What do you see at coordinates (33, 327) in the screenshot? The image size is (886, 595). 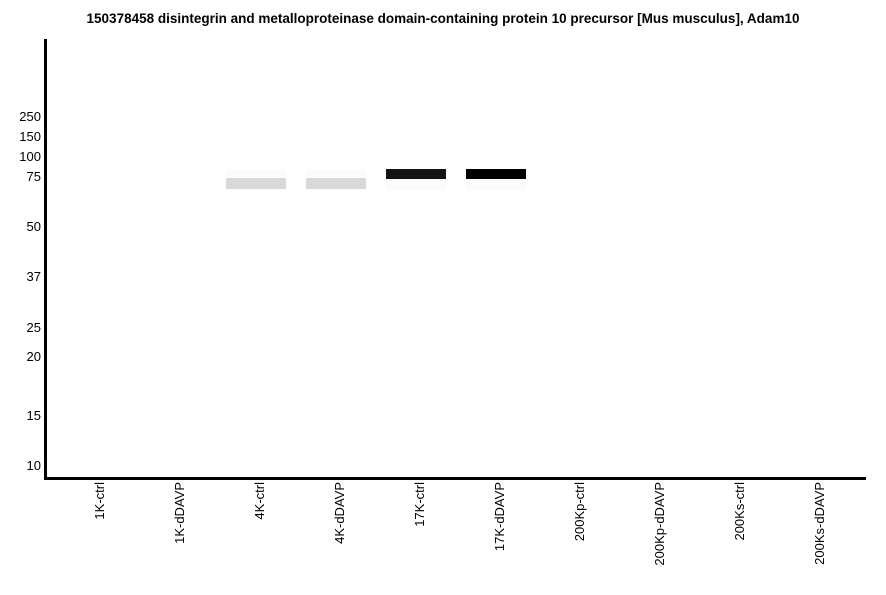 I see `y-tick-label-25kda: 25` at bounding box center [33, 327].